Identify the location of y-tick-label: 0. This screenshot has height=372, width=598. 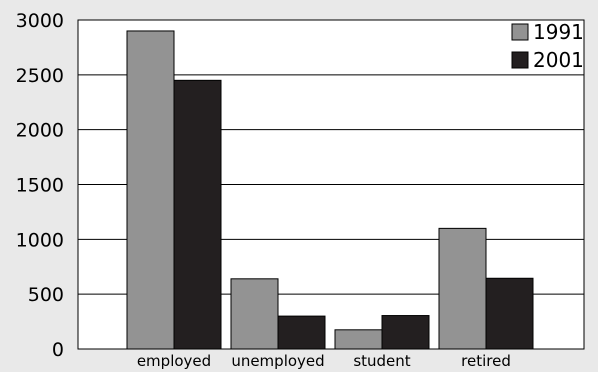
(58, 350).